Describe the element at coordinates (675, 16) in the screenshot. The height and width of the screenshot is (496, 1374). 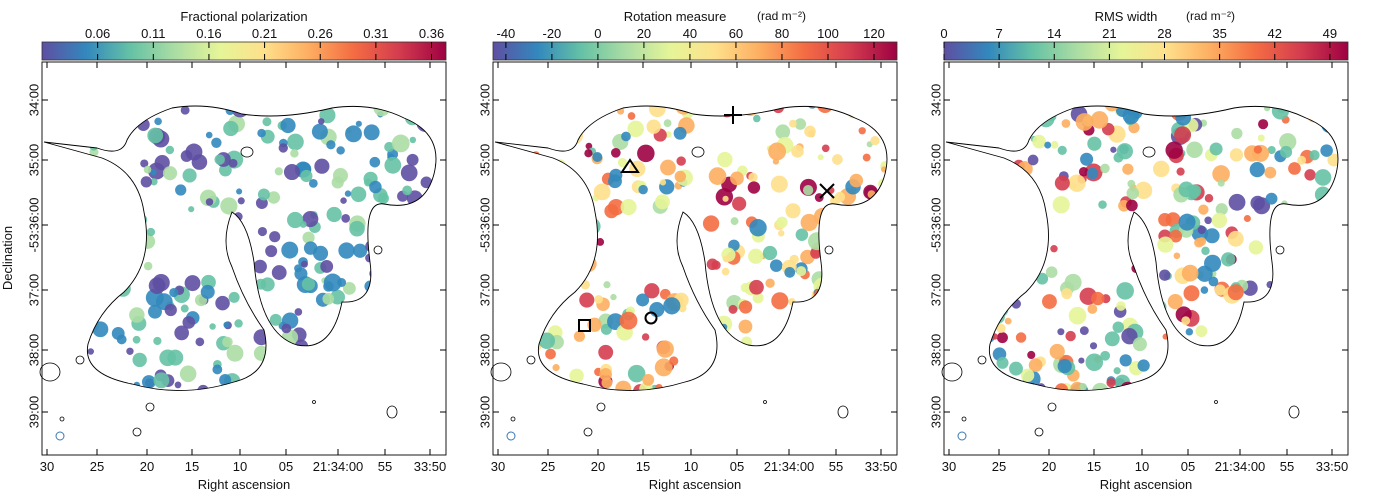
I see `colorbar-label: Rotation measure` at that location.